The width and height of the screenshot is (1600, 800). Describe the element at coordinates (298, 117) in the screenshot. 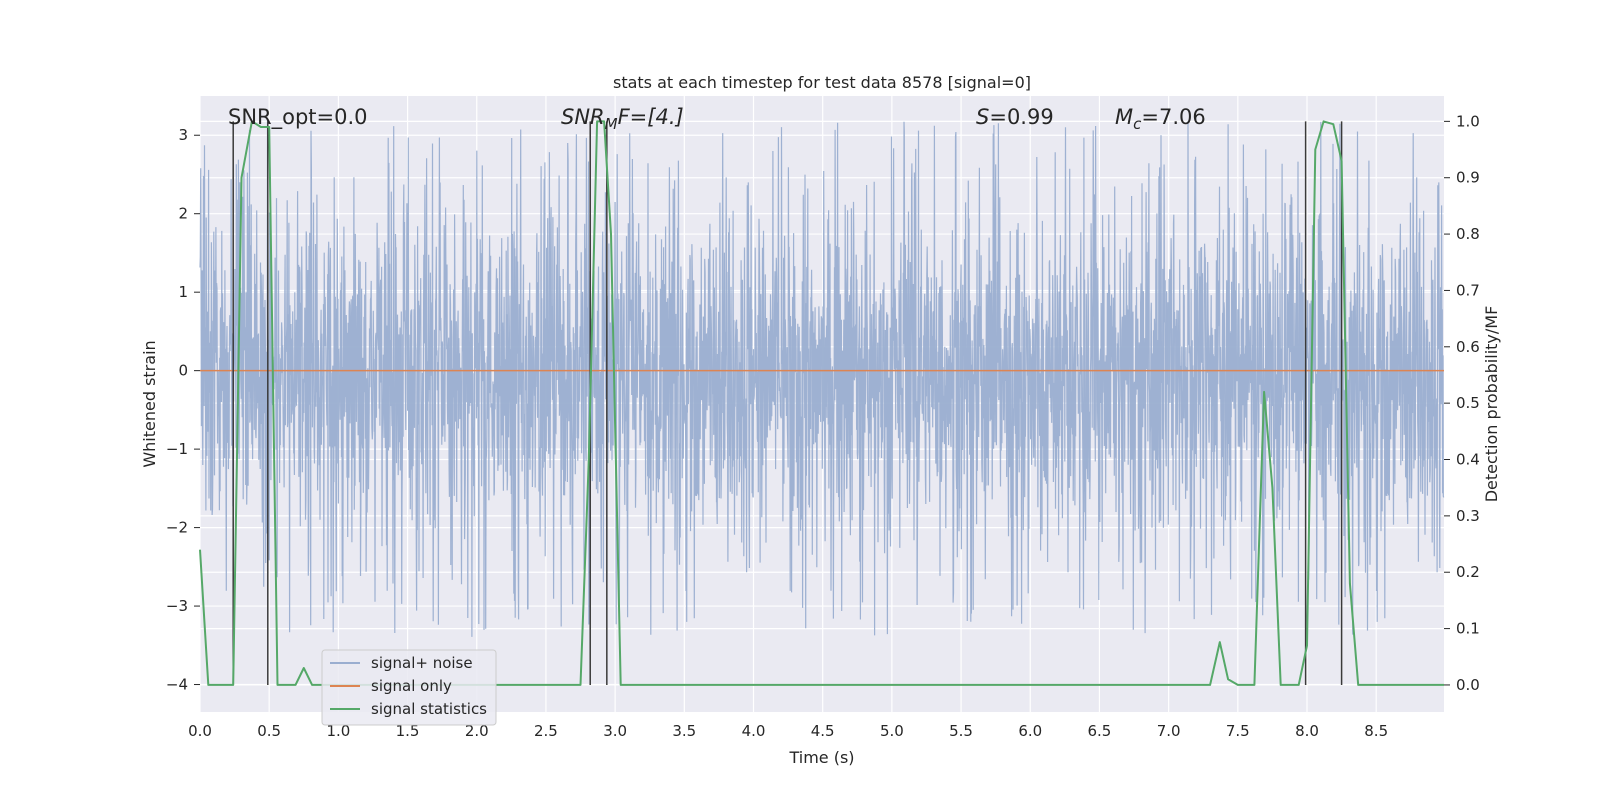

I see `annotation-snr-opt: SNR_opt=0.0` at that location.